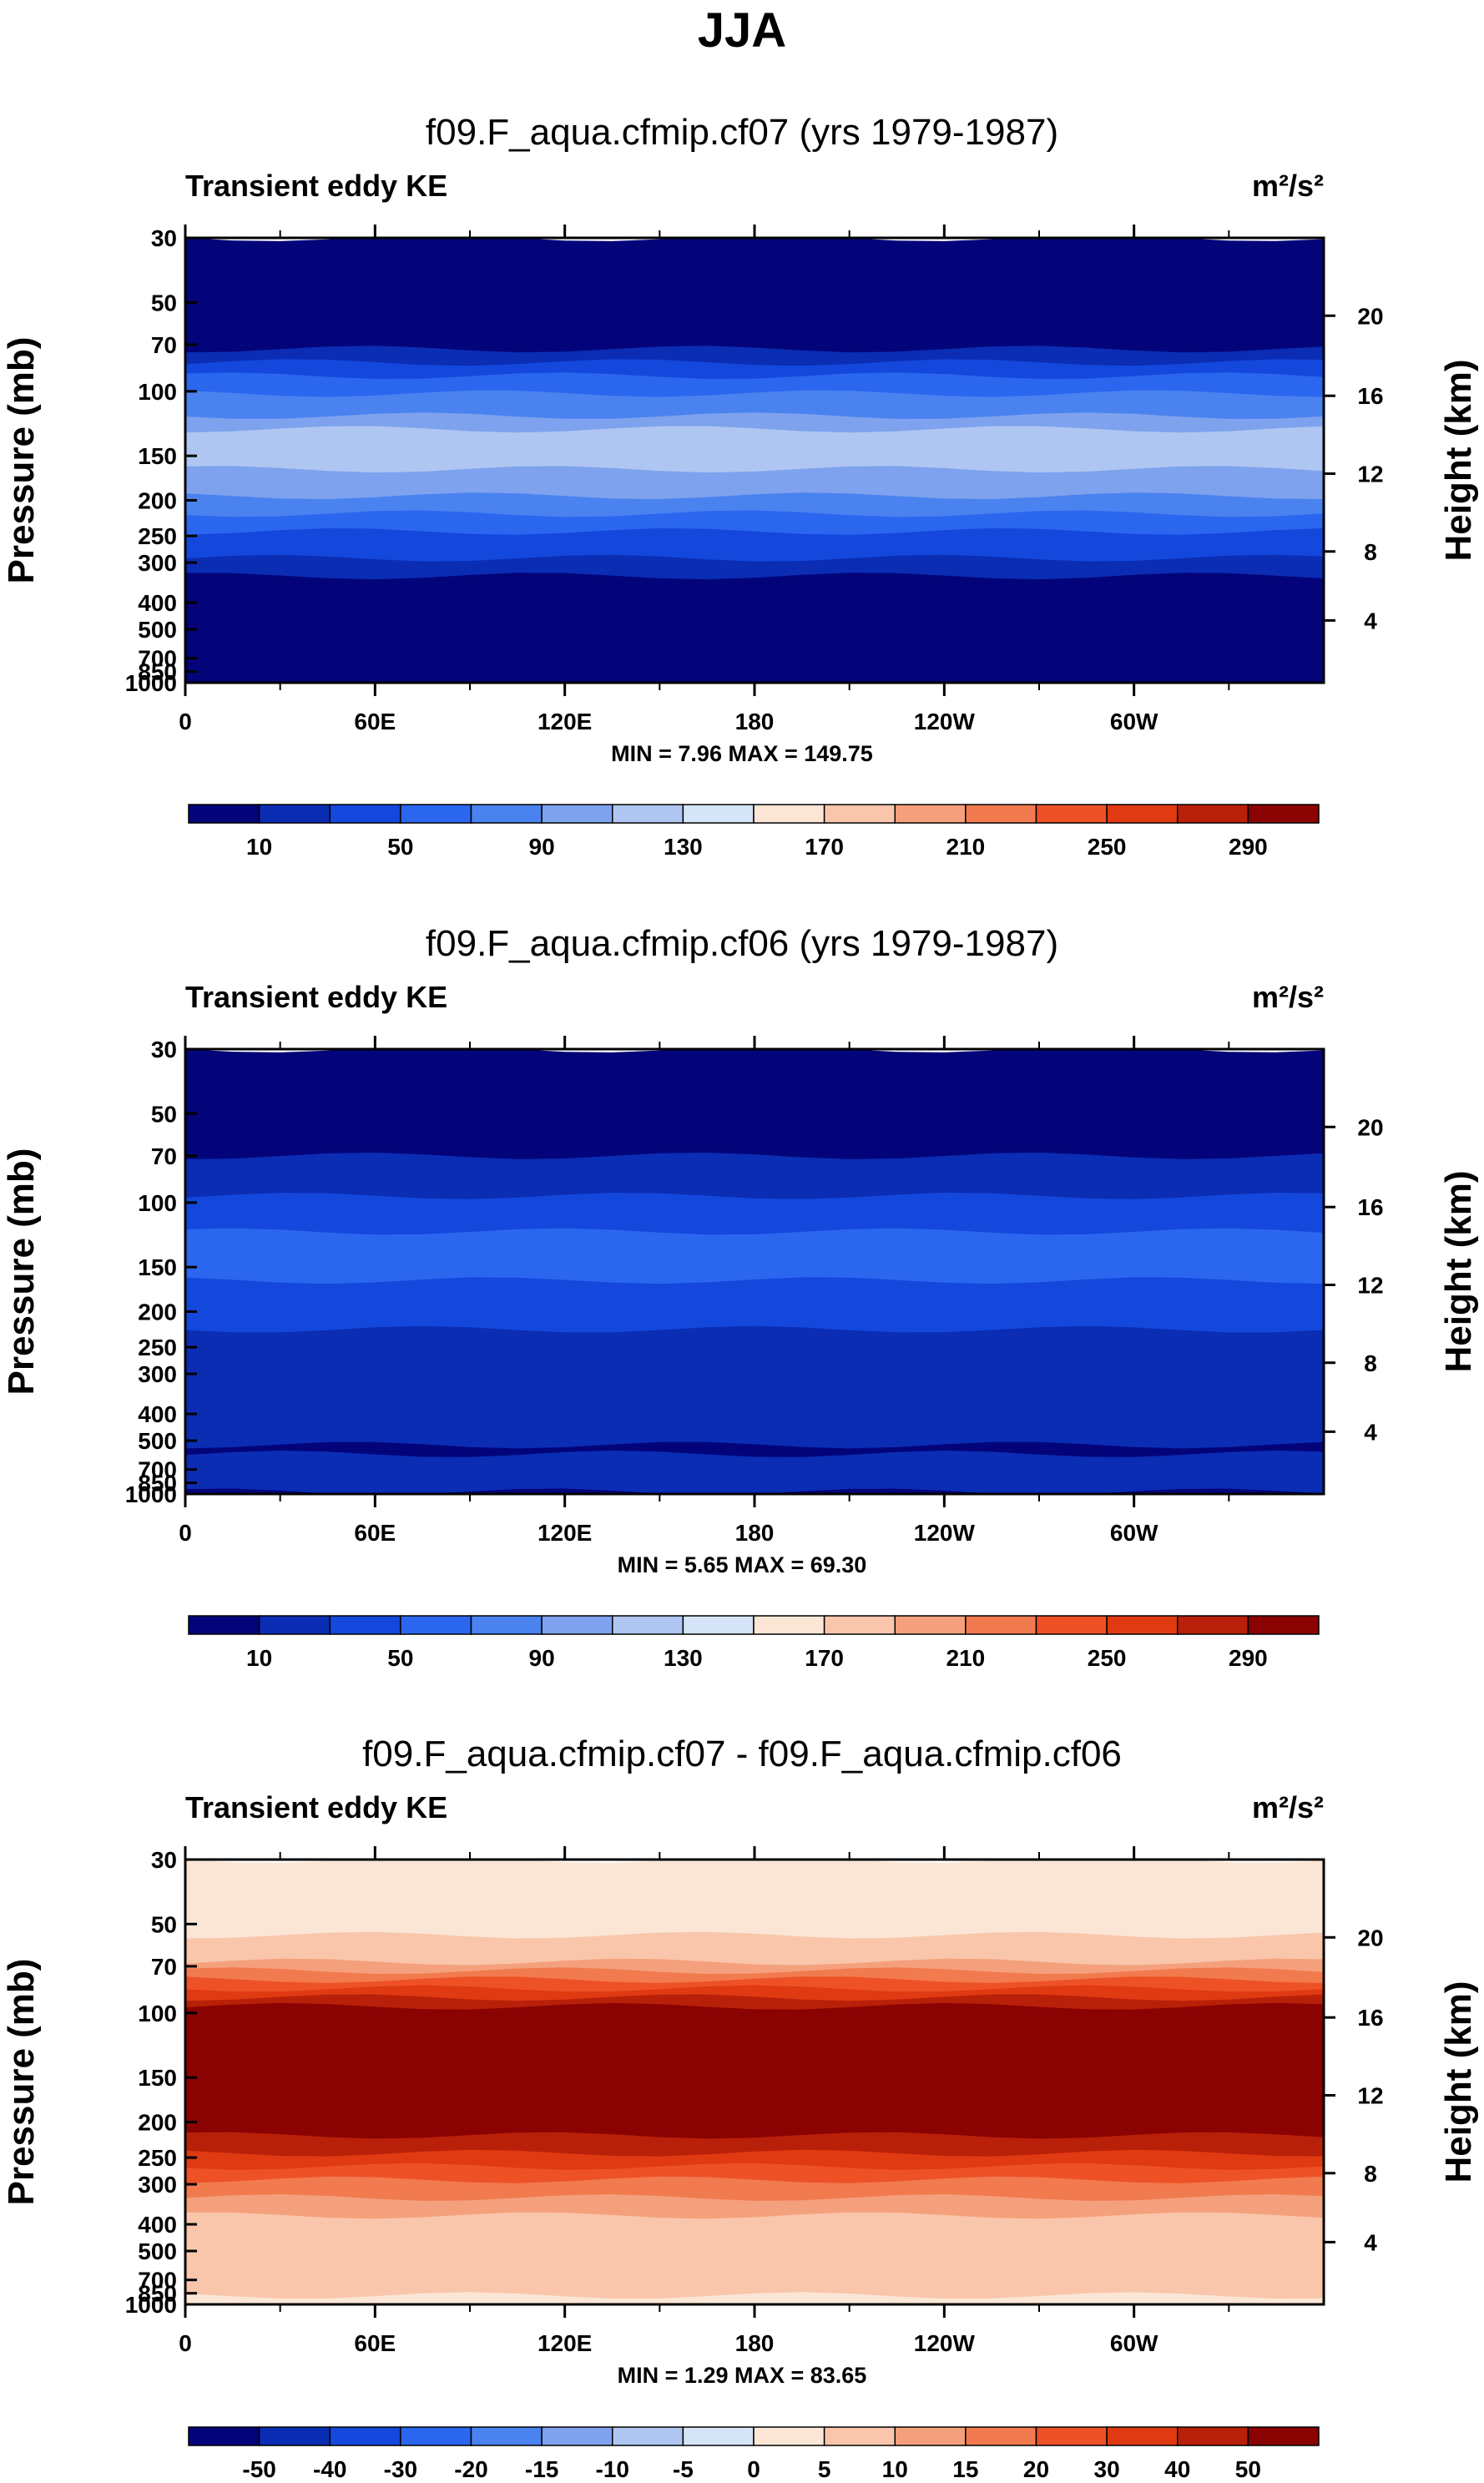 The image size is (1484, 2483). Describe the element at coordinates (157, 2158) in the screenshot. I see `y-tick-label: 250` at that location.